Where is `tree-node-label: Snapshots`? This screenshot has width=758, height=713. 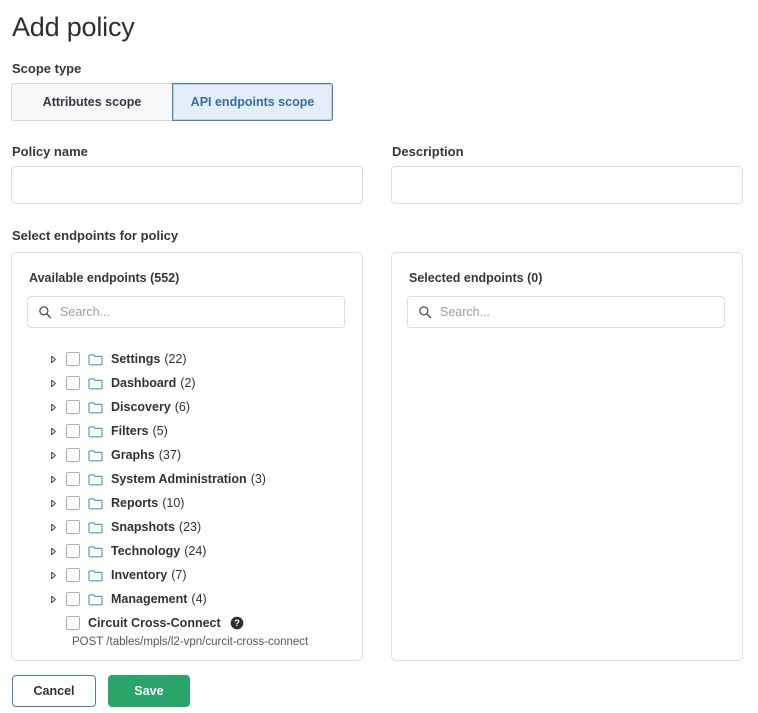
tree-node-label: Snapshots is located at coordinates (143, 527).